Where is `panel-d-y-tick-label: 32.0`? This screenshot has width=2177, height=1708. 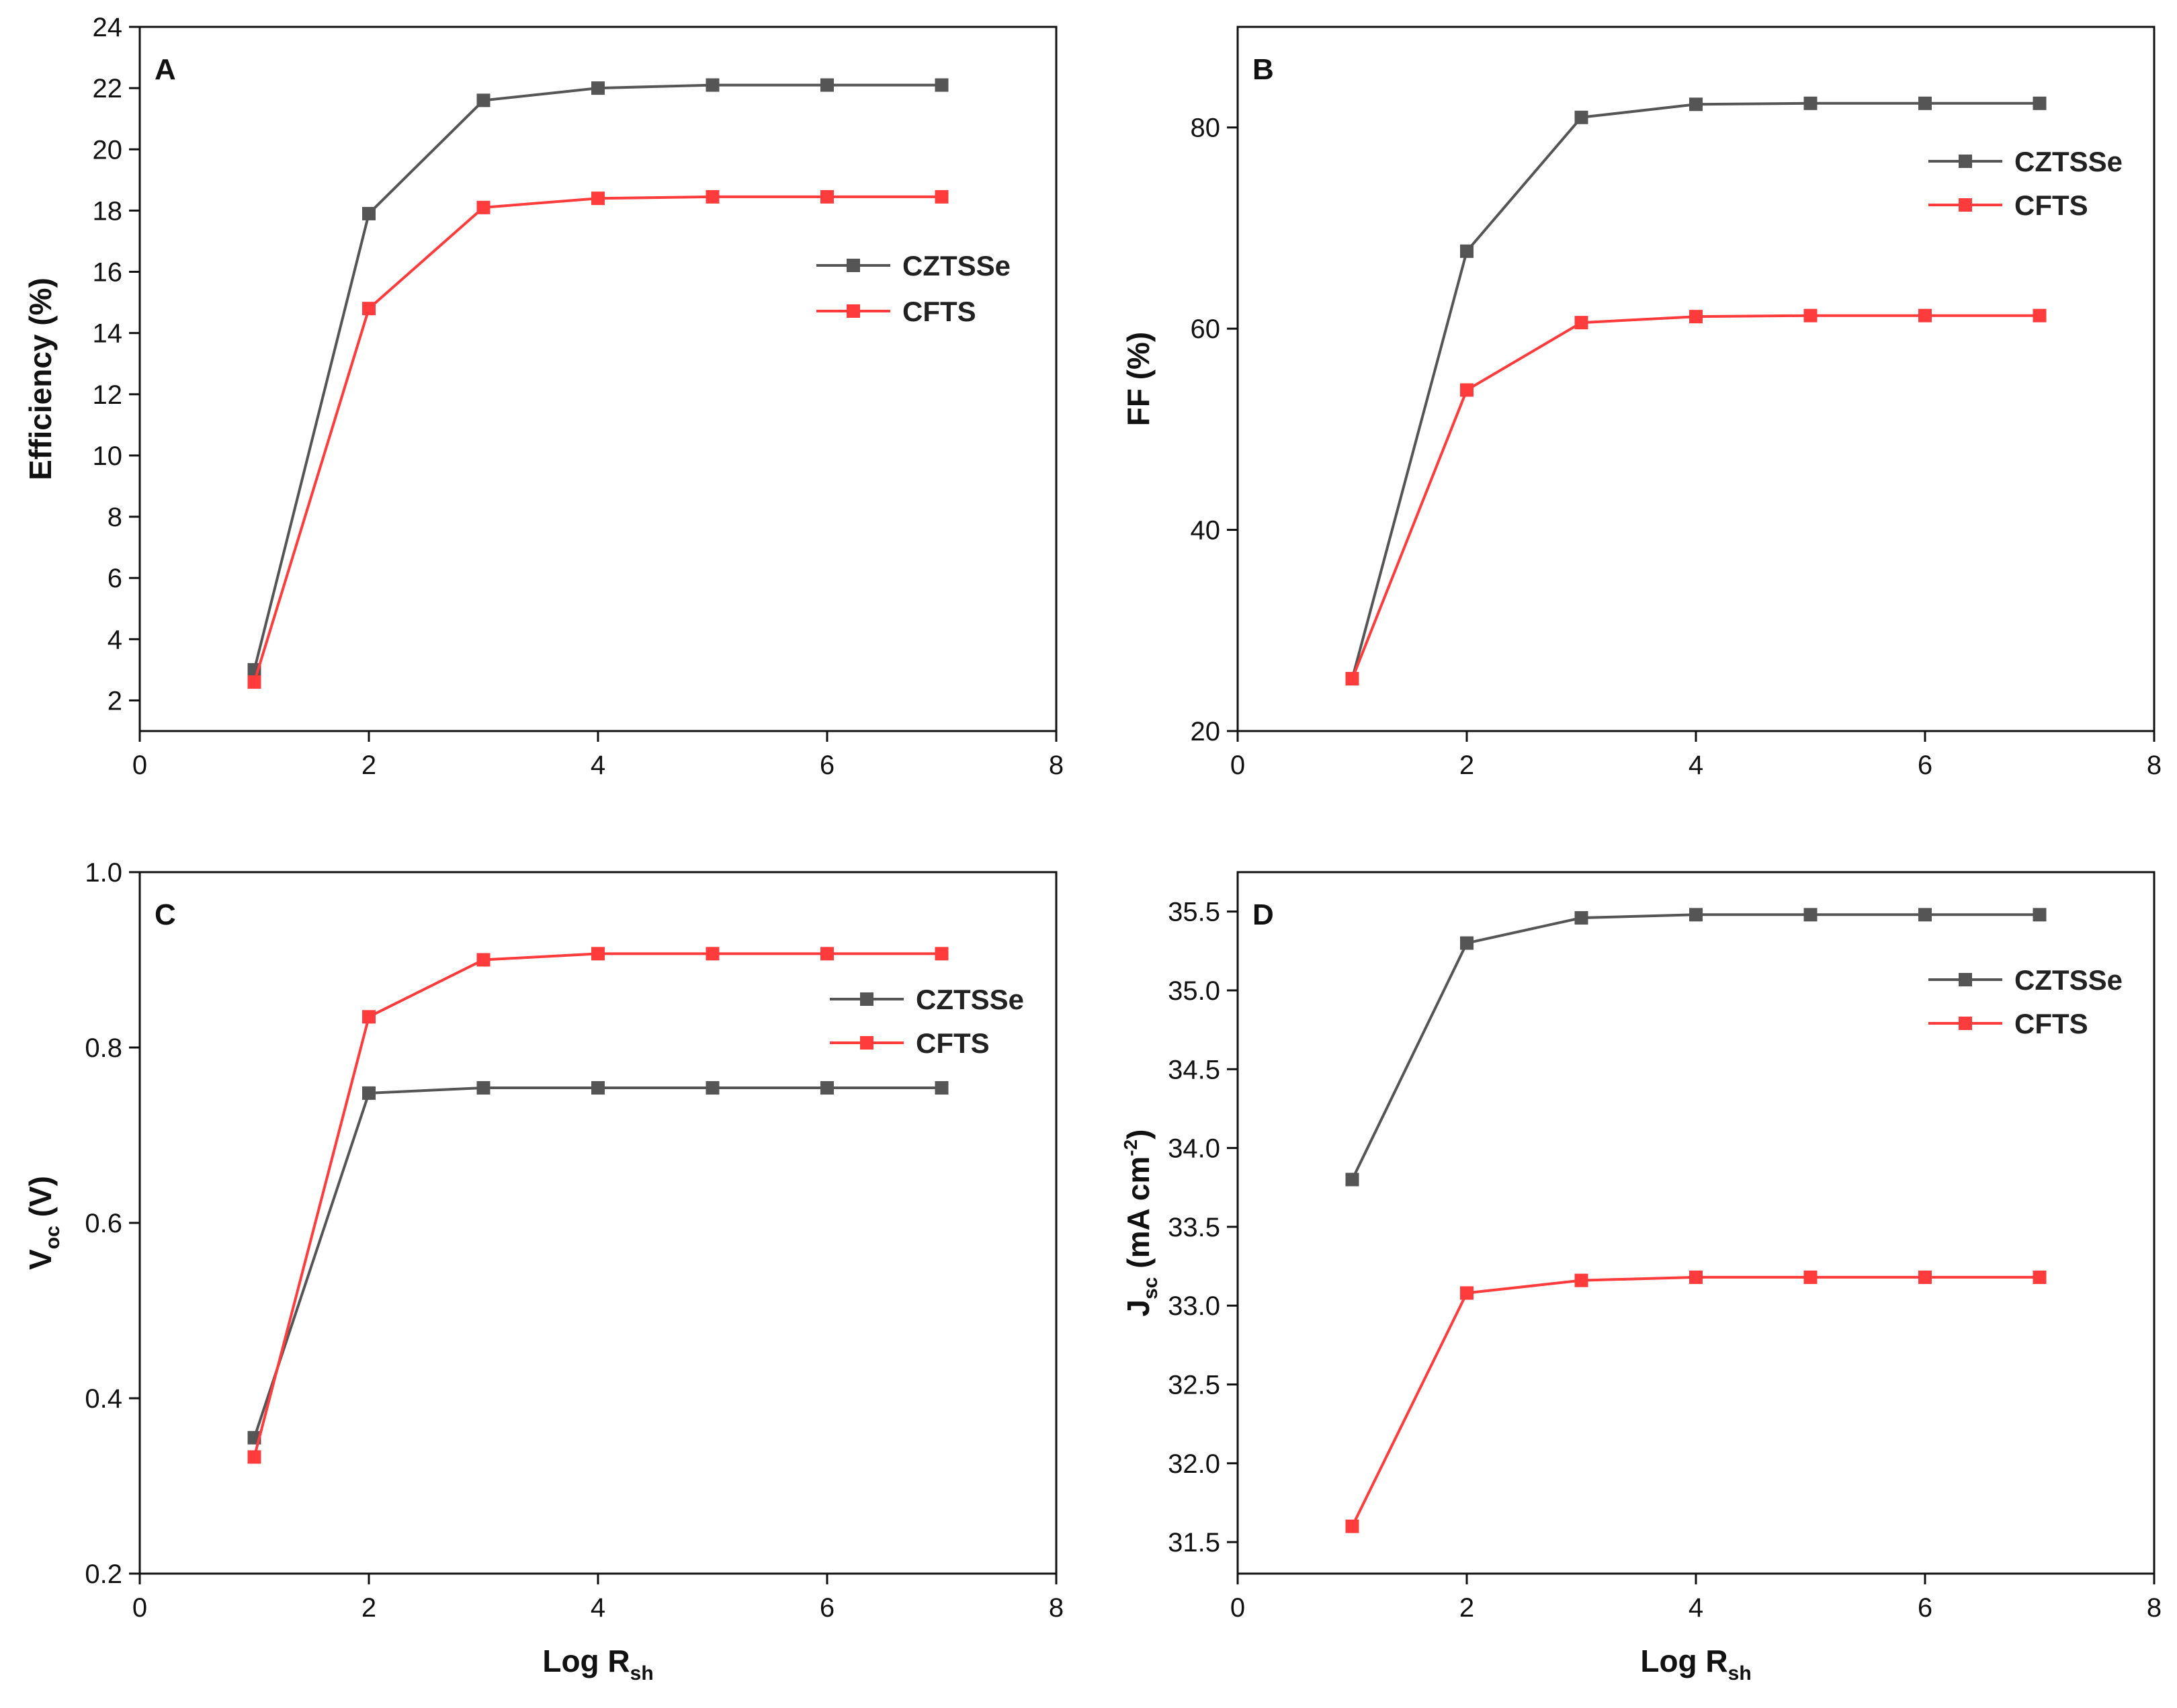 panel-d-y-tick-label: 32.0 is located at coordinates (1194, 1464).